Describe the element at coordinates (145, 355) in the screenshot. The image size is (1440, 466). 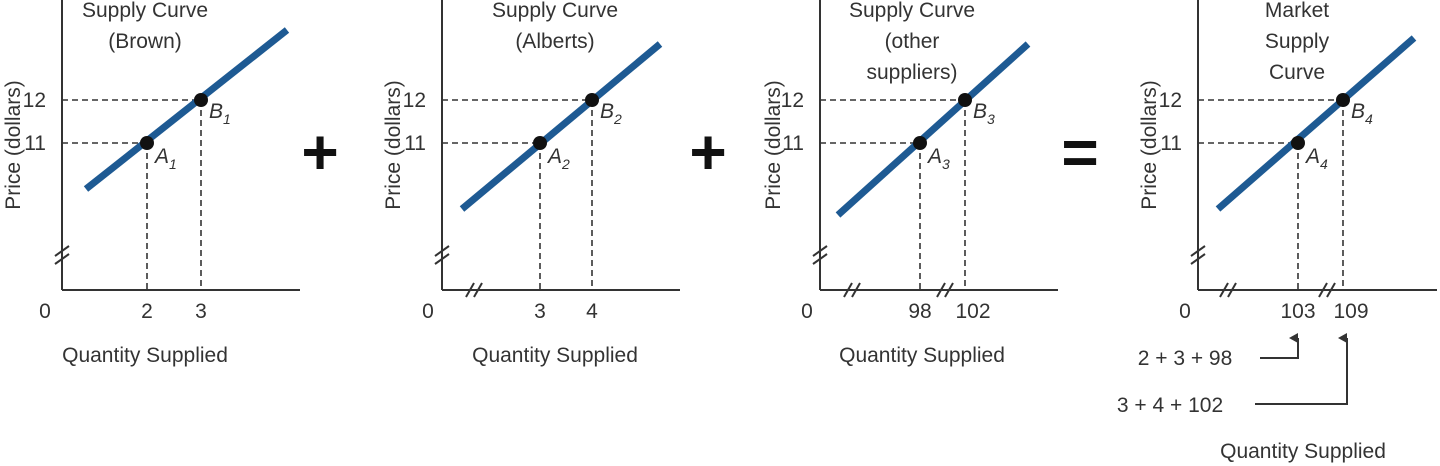
I see `chart1-x-axis-label: Quantity Supplied` at that location.